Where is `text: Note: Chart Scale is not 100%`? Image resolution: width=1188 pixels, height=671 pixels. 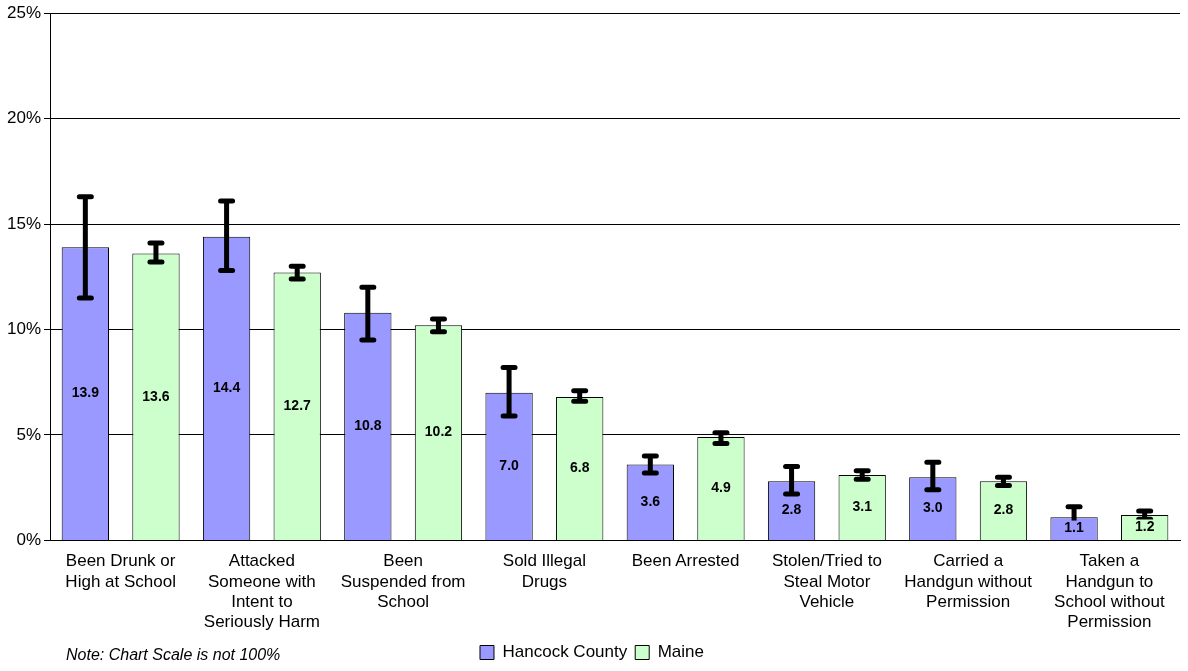 text: Note: Chart Scale is not 100% is located at coordinates (173, 655).